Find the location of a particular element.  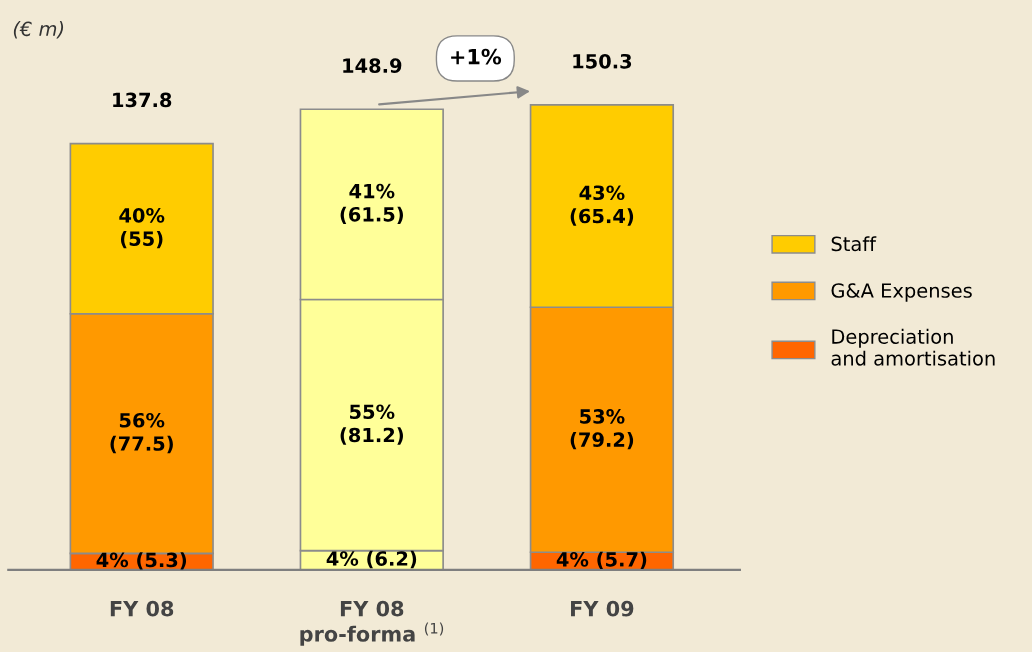

x-tick-label: FY 08 pro-forma $^{(1)}$ is located at coordinates (372, 623).